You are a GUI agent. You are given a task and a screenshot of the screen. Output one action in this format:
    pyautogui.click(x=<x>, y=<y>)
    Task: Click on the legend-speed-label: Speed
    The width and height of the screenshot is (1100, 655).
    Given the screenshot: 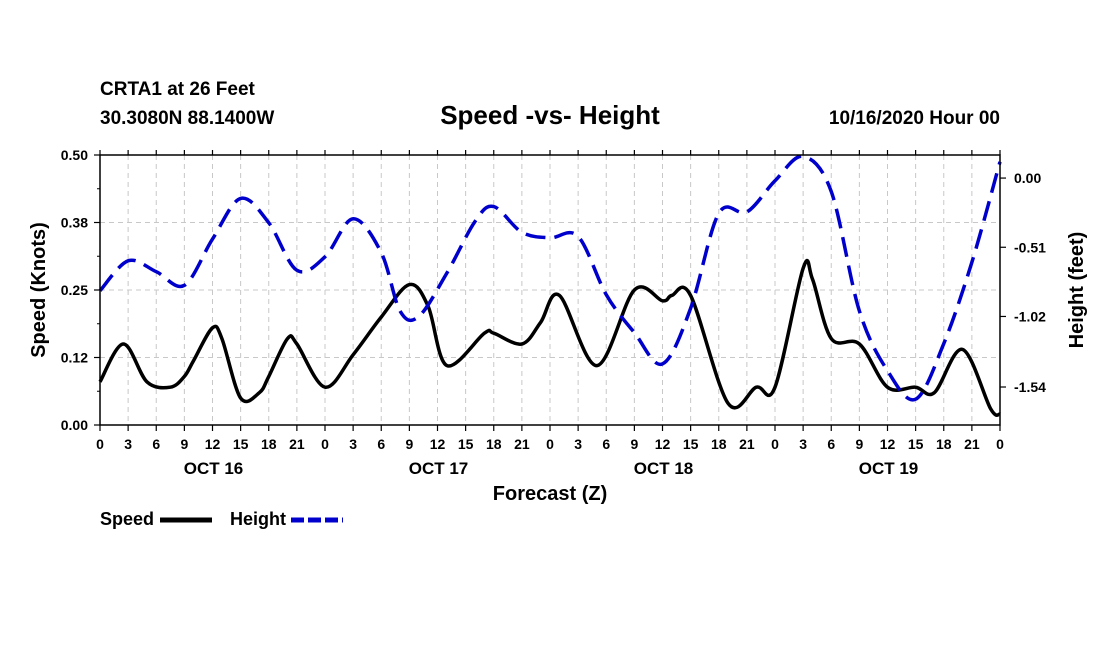 What is the action you would take?
    pyautogui.click(x=127, y=519)
    